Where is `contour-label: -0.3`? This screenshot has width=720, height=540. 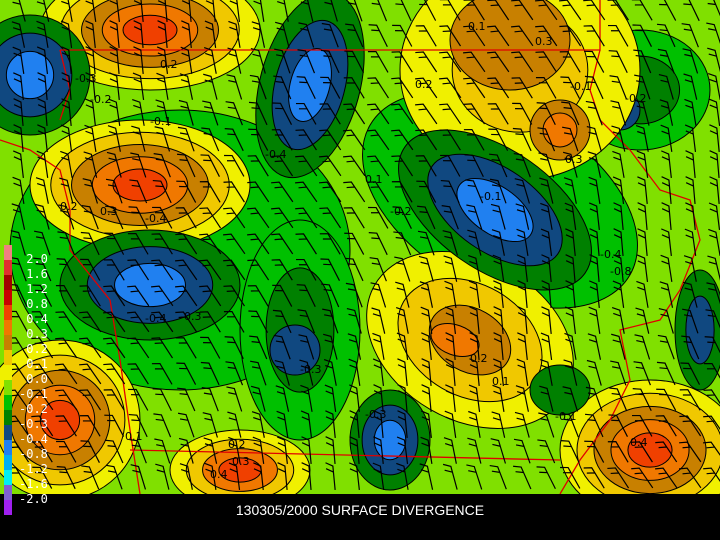
contour-label: -0.3 is located at coordinates (375, 414).